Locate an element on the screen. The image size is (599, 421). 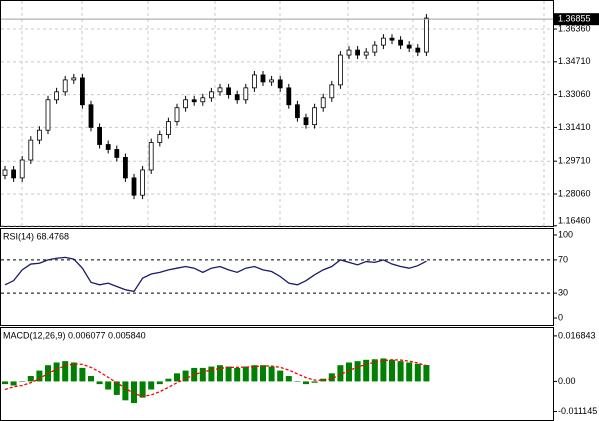
current-price-box is located at coordinates (576, 19).